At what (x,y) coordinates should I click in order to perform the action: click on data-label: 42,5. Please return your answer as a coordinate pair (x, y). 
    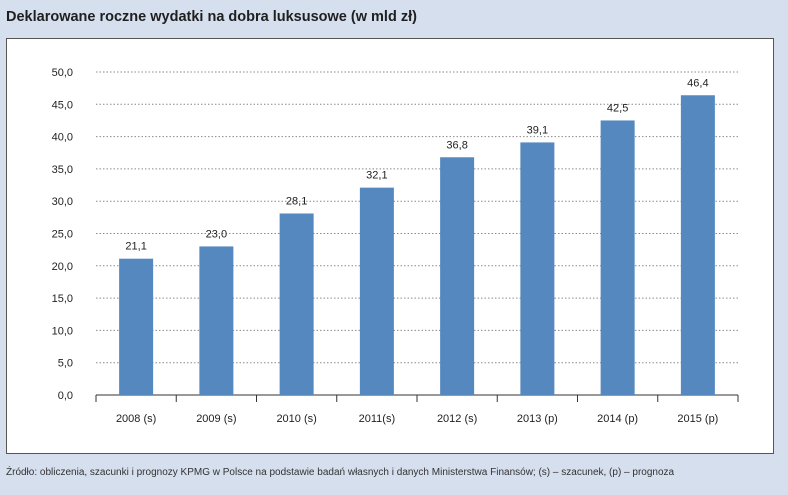
    Looking at the image, I should click on (617, 108).